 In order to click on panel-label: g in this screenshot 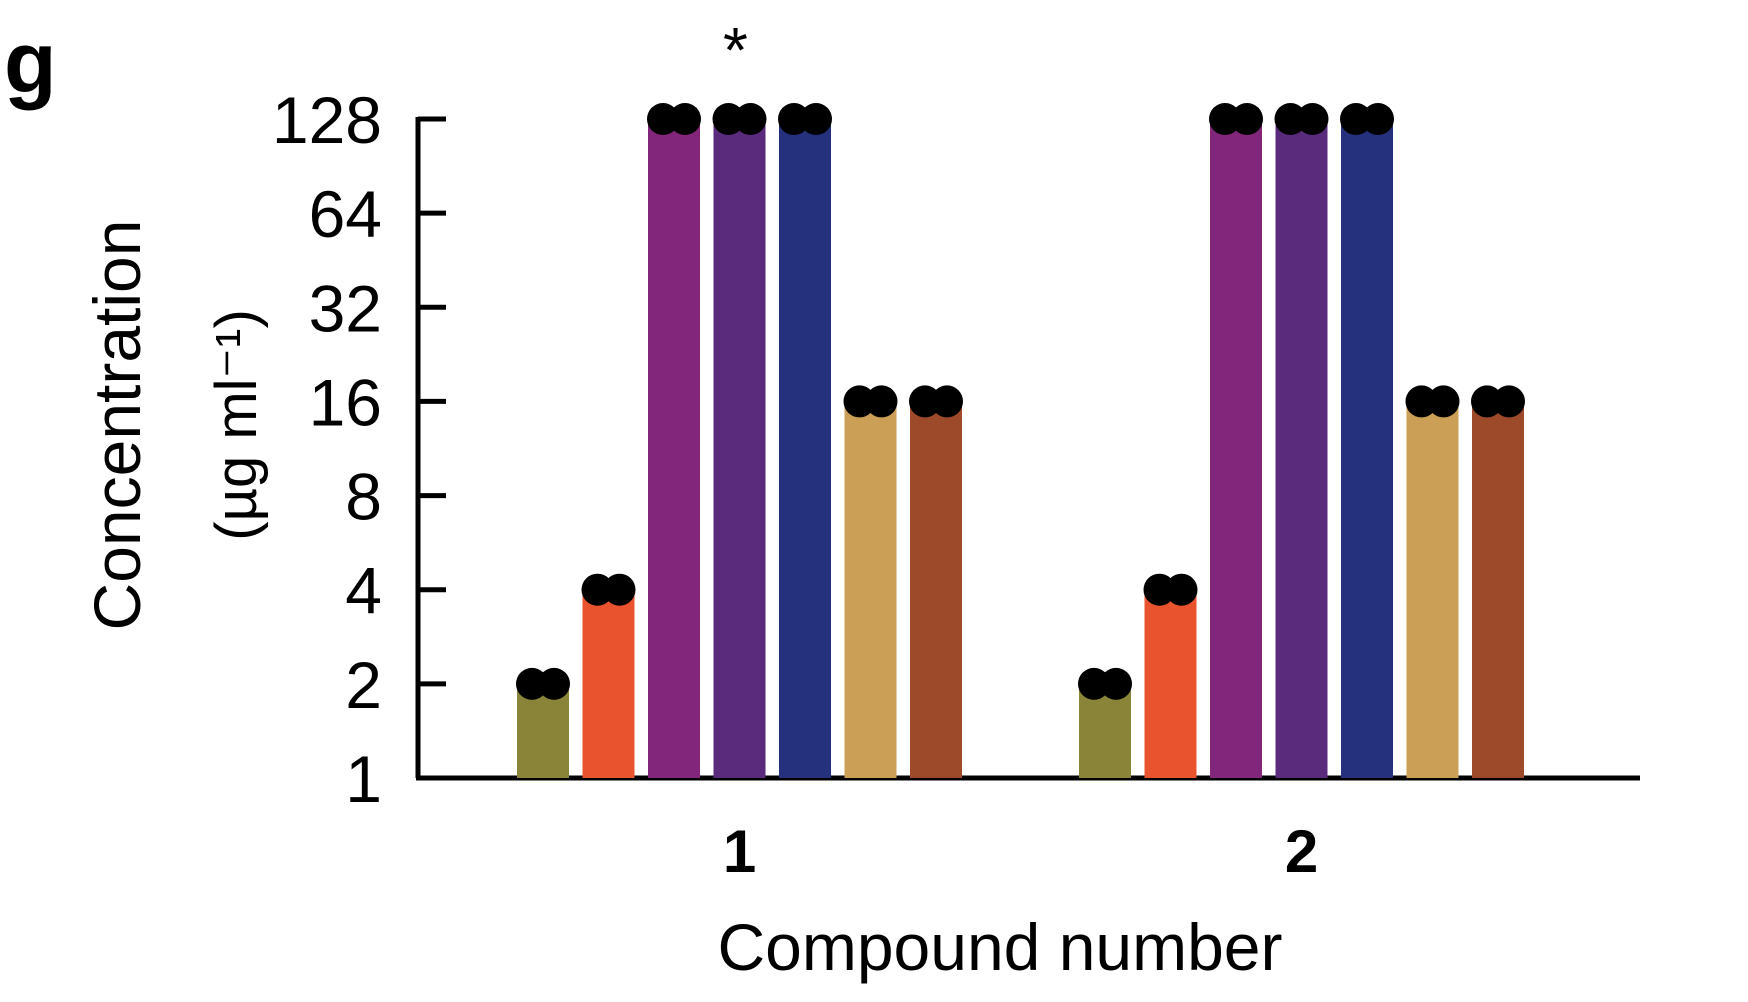, I will do `click(30, 63)`.